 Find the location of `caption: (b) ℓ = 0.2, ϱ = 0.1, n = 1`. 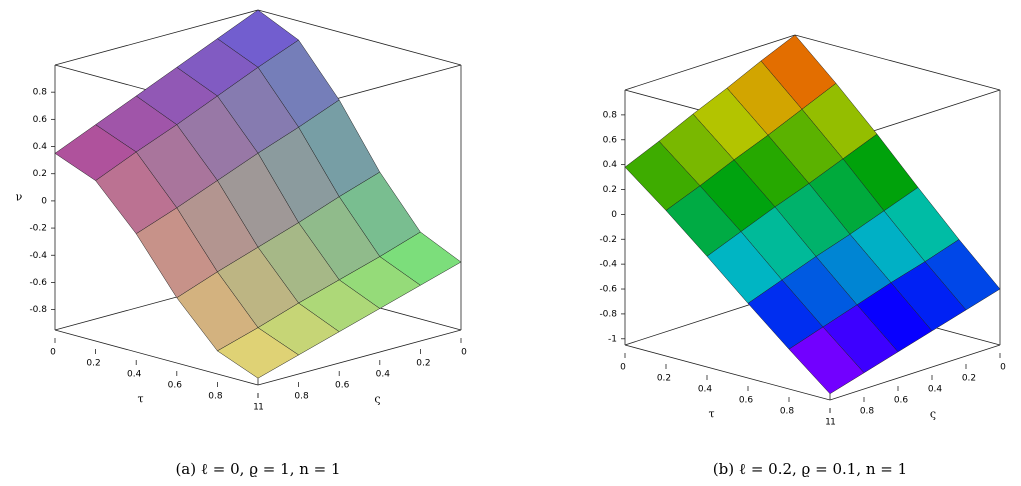

caption: (b) ℓ = 0.2, ϱ = 0.1, n = 1 is located at coordinates (810, 469).